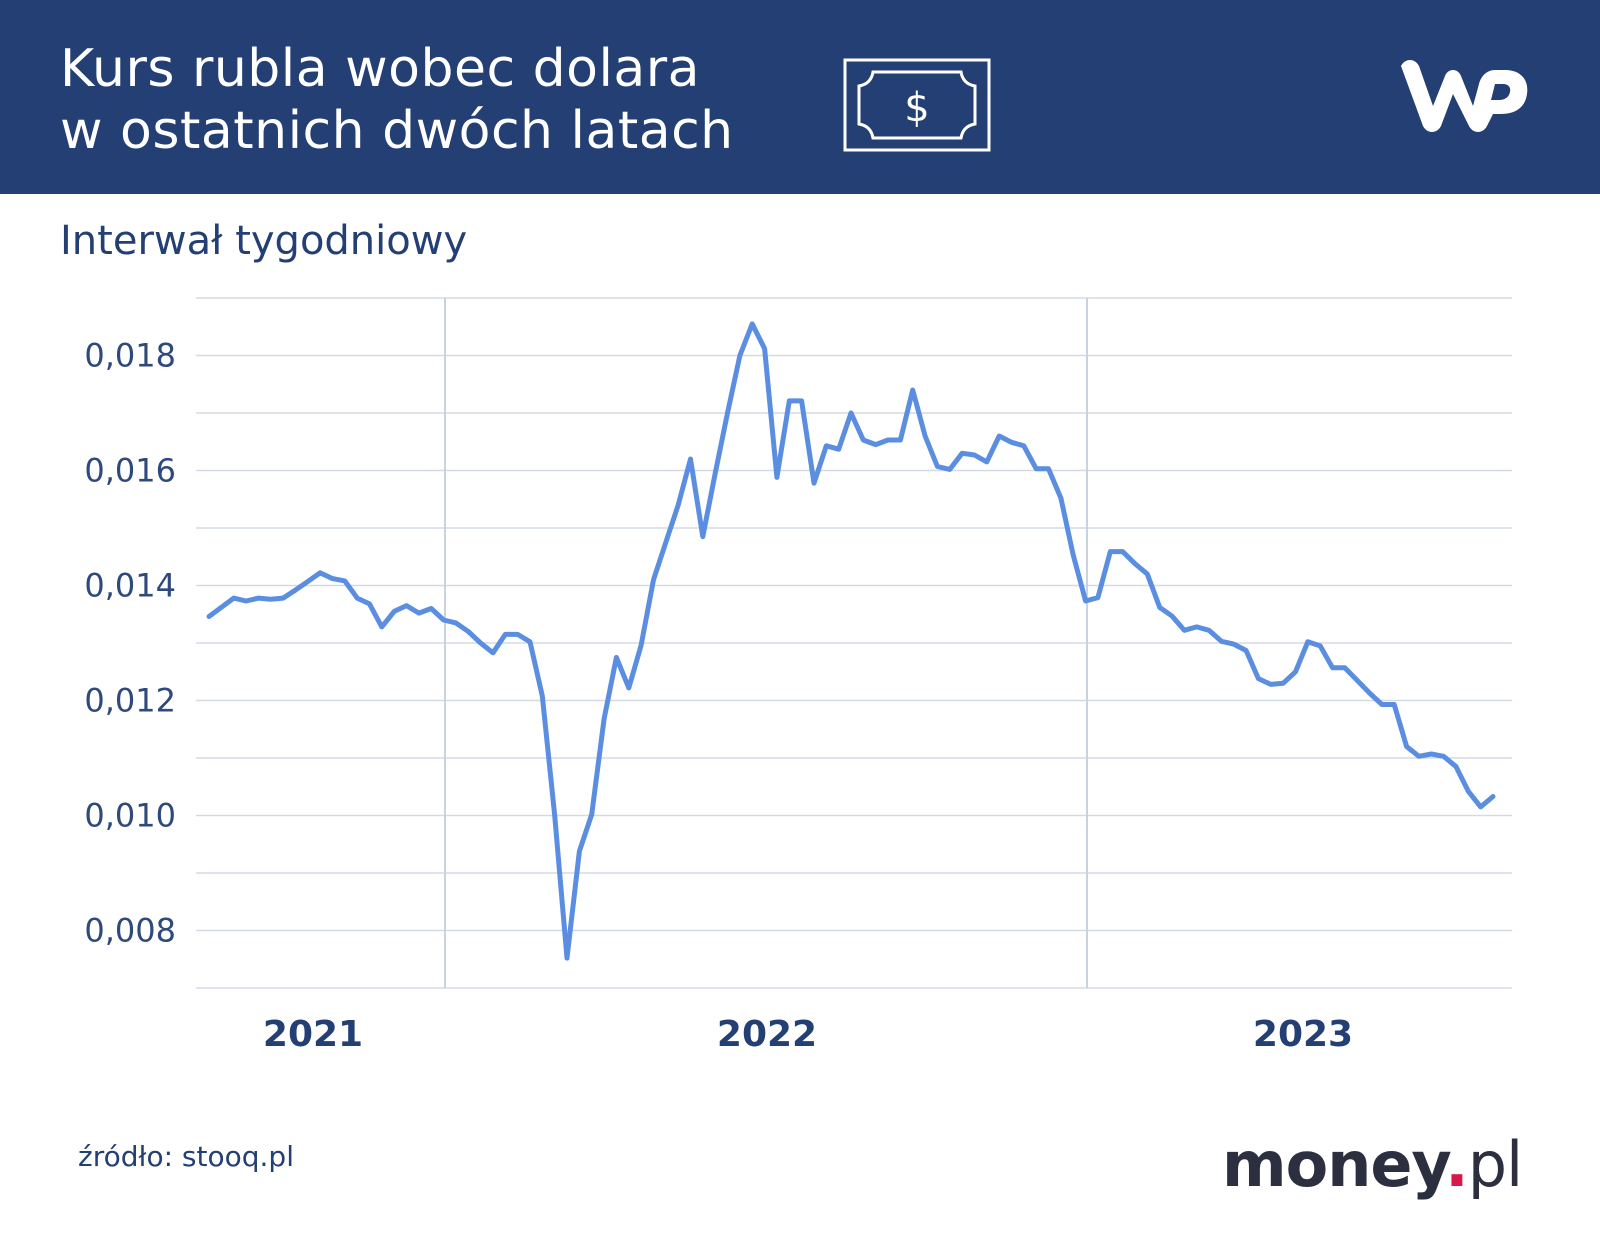 This screenshot has height=1244, width=1600. I want to click on chart-subtitle: Interwał tygodniowy, so click(264, 241).